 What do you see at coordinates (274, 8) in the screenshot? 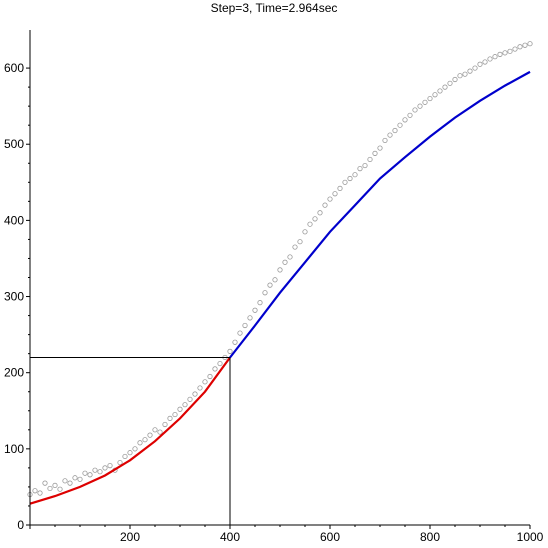
I see `chart-title: Step=3, Time=2.964sec` at bounding box center [274, 8].